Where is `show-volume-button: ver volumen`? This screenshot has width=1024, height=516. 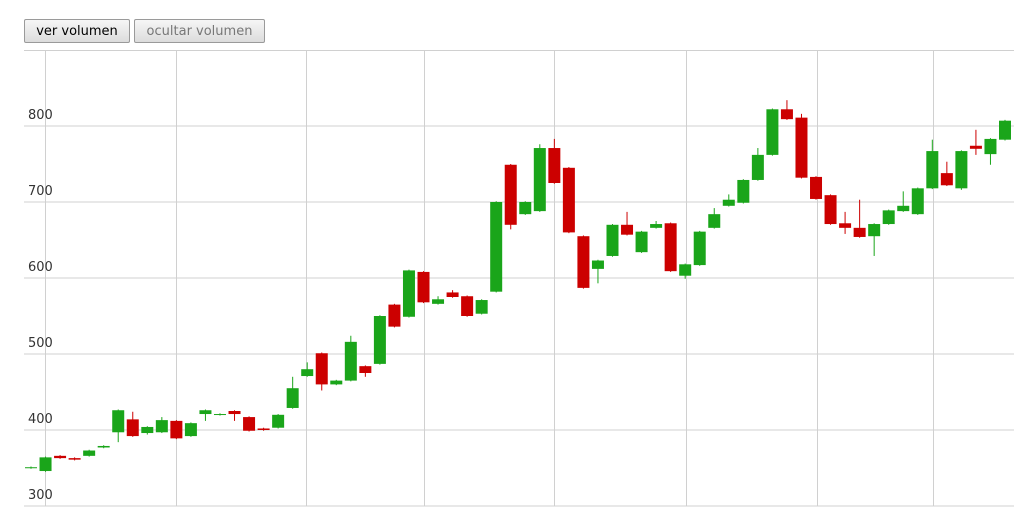
show-volume-button: ver volumen is located at coordinates (77, 31).